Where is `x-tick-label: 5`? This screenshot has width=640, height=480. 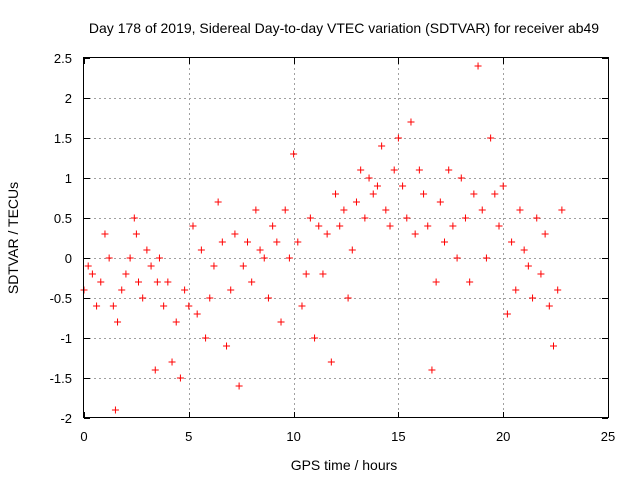
x-tick-label: 5 is located at coordinates (188, 436).